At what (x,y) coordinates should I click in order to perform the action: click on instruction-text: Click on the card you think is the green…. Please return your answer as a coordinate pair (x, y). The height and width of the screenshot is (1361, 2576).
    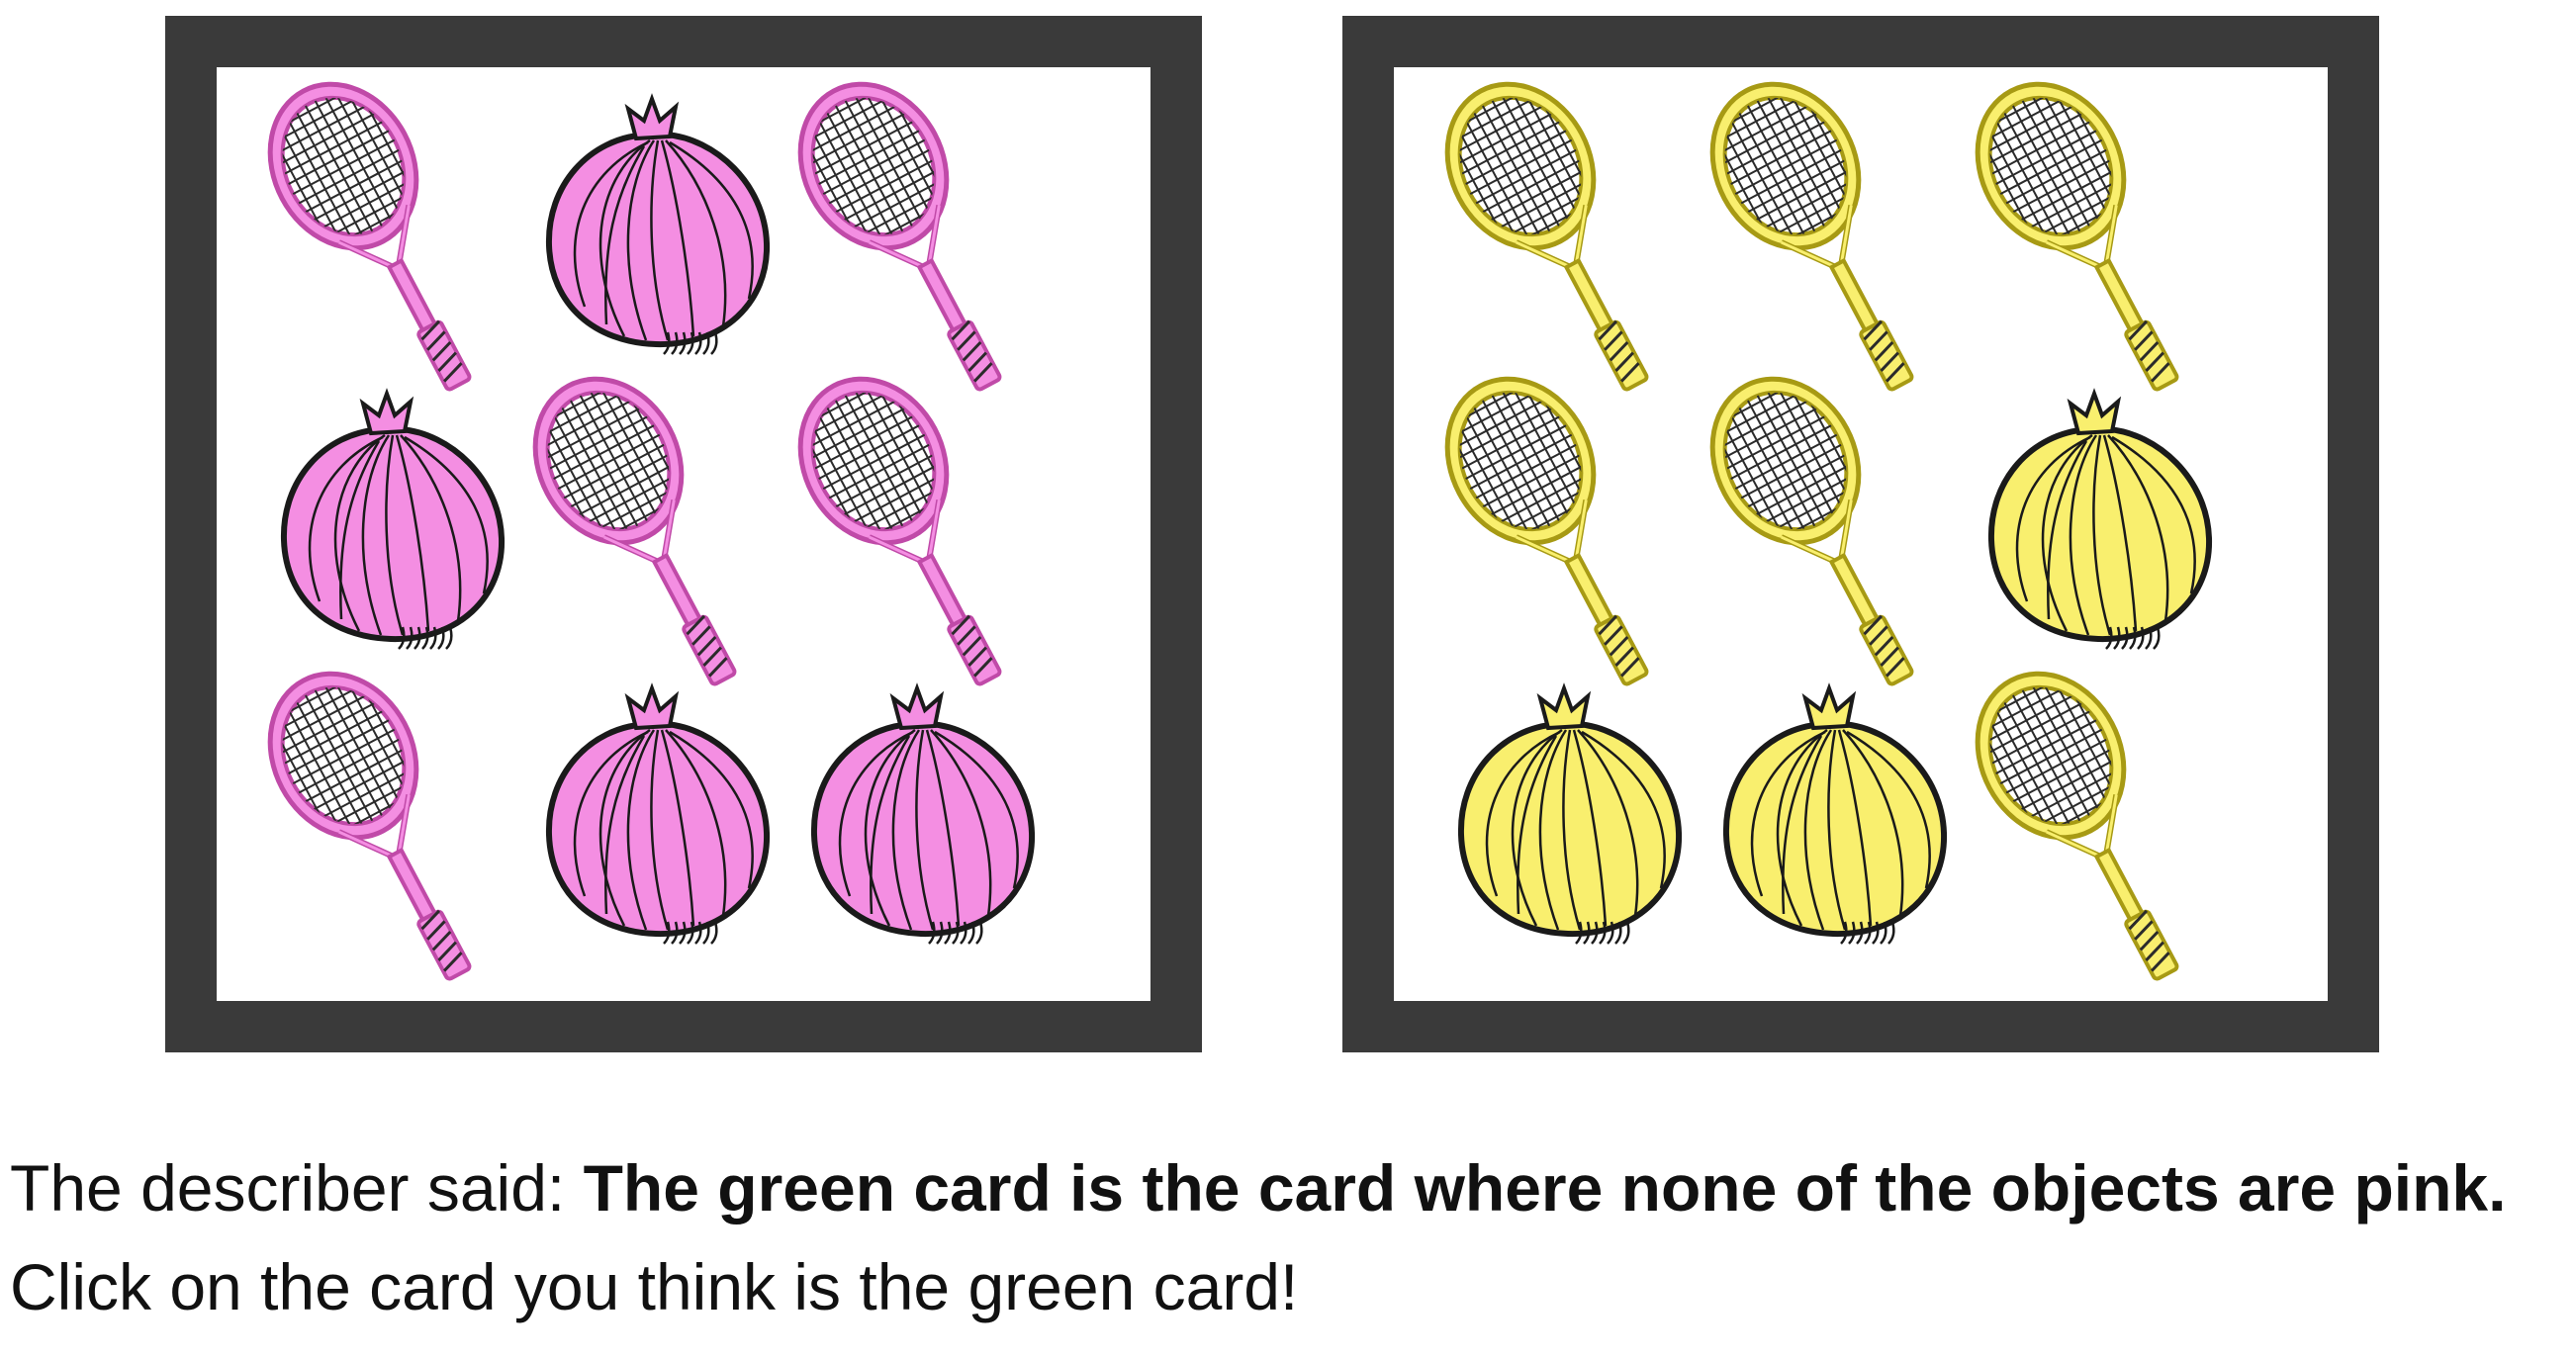
    Looking at the image, I should click on (654, 1286).